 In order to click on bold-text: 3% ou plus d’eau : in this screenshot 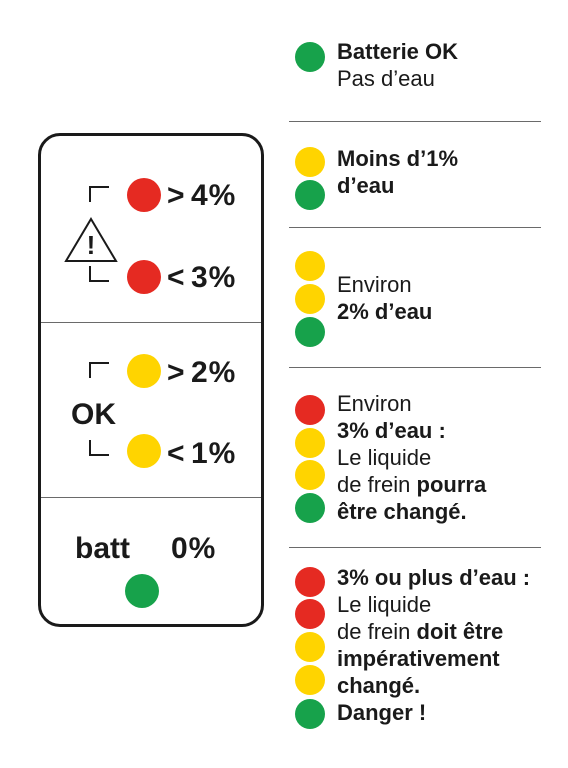, I will do `click(434, 577)`.